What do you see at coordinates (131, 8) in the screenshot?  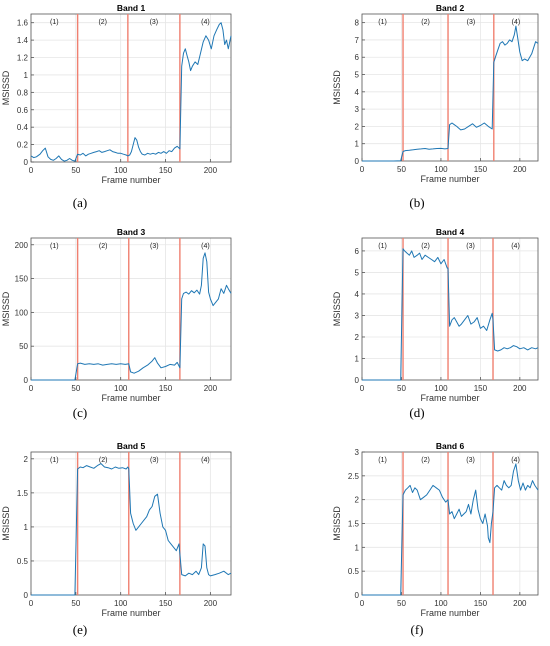 I see `chart-title: Band 1` at bounding box center [131, 8].